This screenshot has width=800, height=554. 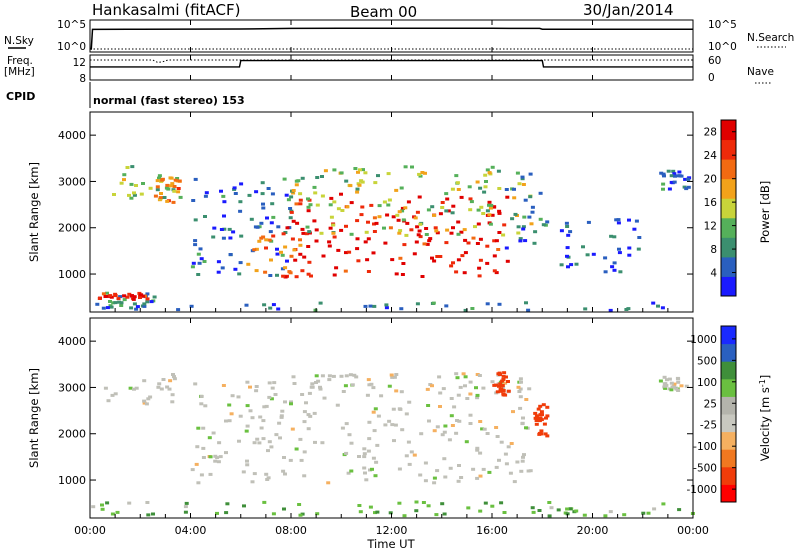 What do you see at coordinates (711, 78) in the screenshot?
I see `nave-tick-bottom: 0` at bounding box center [711, 78].